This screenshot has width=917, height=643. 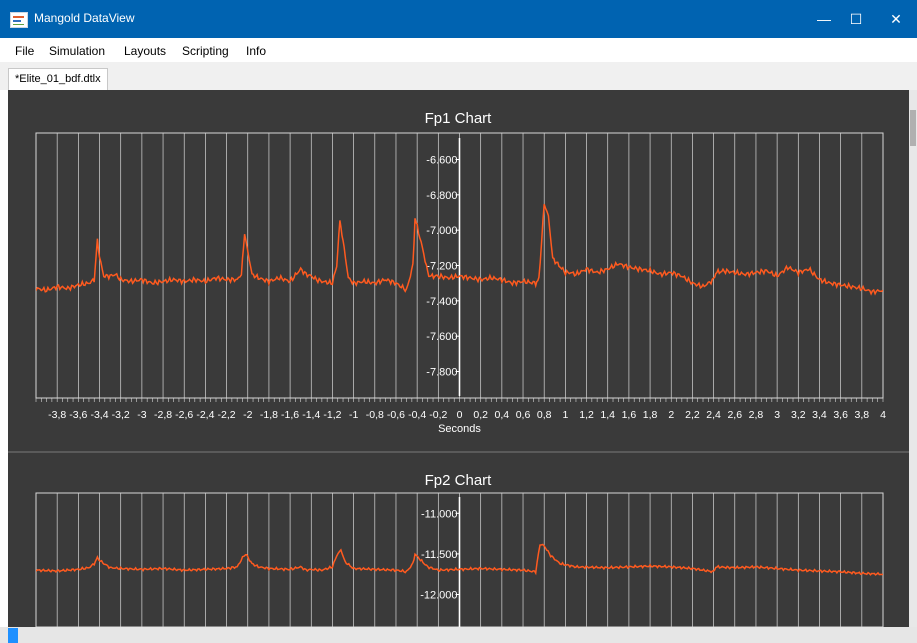 I want to click on x-tick-label: 2,8, so click(x=756, y=415).